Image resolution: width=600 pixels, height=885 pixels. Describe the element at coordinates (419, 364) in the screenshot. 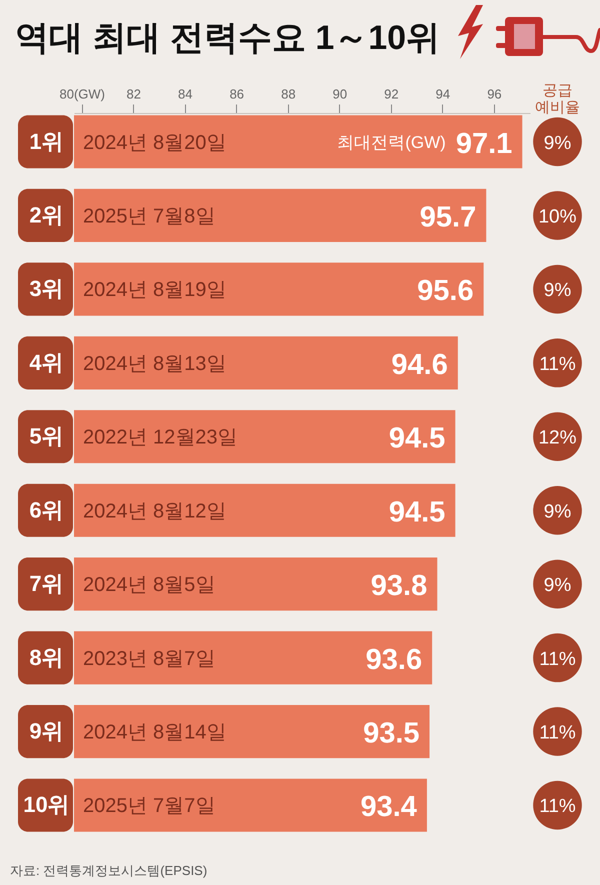

I see `data-label: 94.6` at that location.